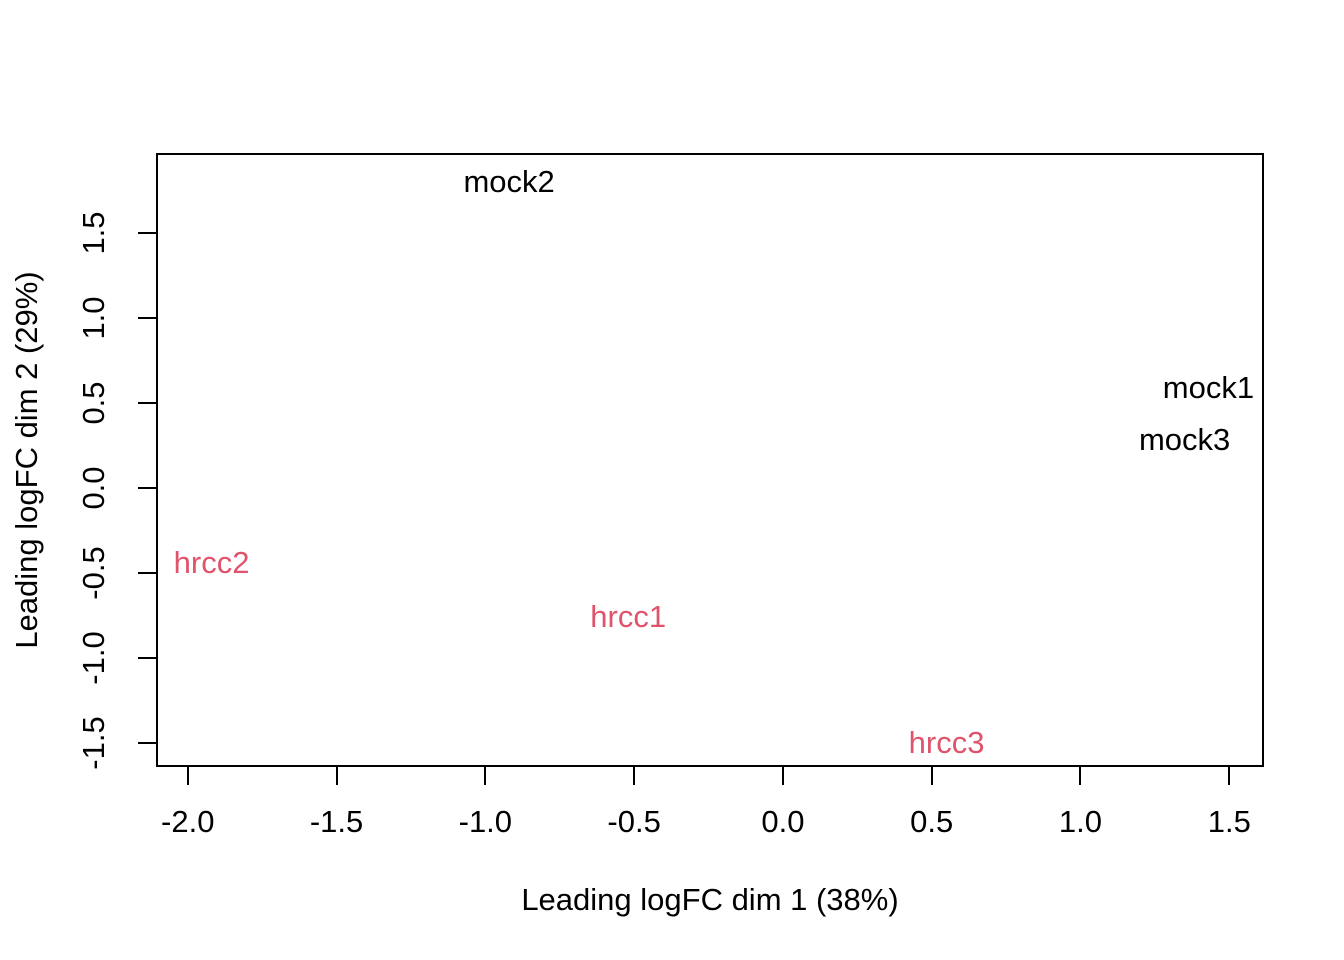 This screenshot has width=1344, height=960. What do you see at coordinates (634, 821) in the screenshot?
I see `x-tick-label: -0.5` at bounding box center [634, 821].